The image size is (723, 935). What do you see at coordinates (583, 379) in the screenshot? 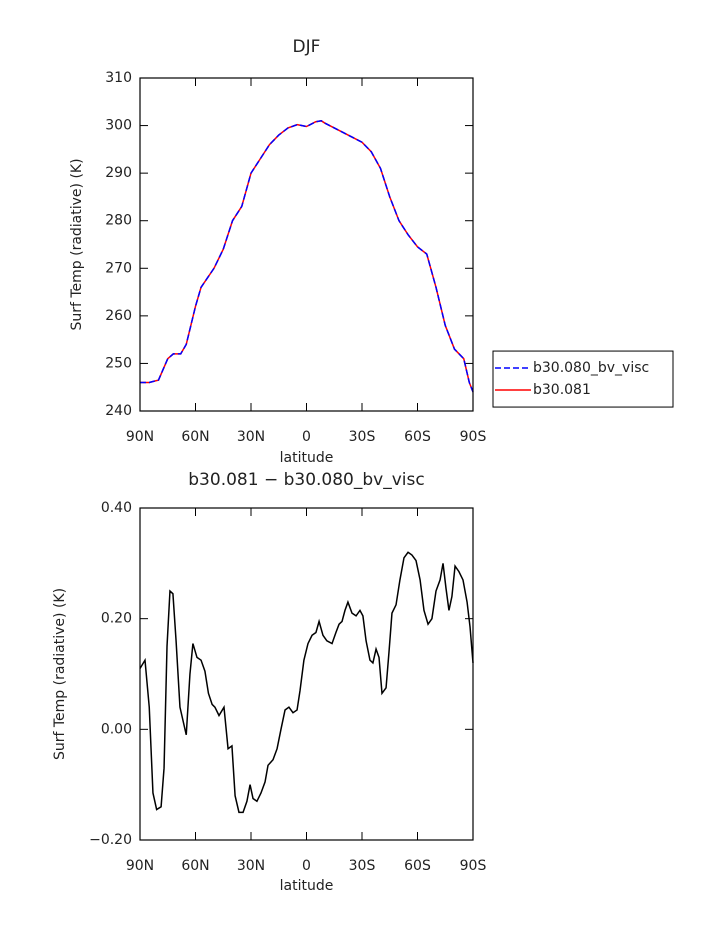
I see `legend-box` at bounding box center [583, 379].